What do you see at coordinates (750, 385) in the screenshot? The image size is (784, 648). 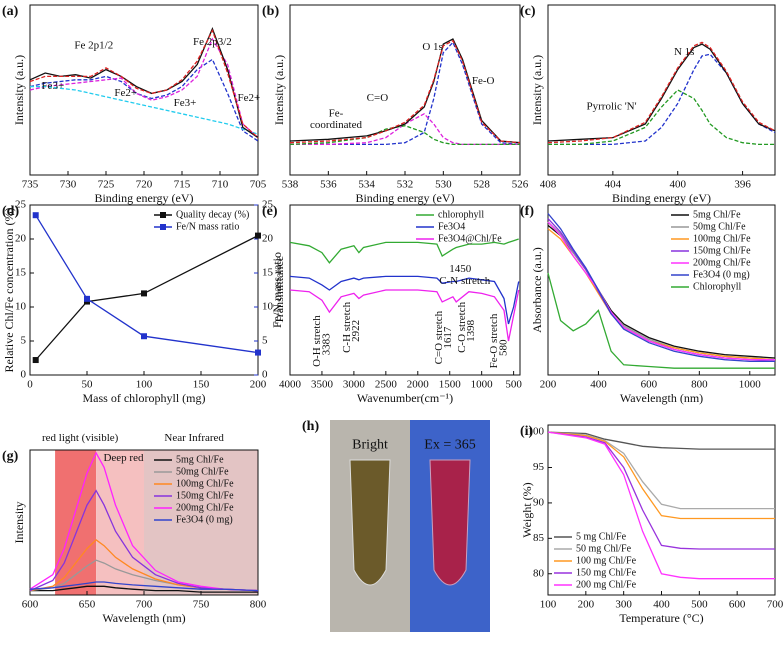 I see `x-tick-label: 1000` at bounding box center [750, 385].